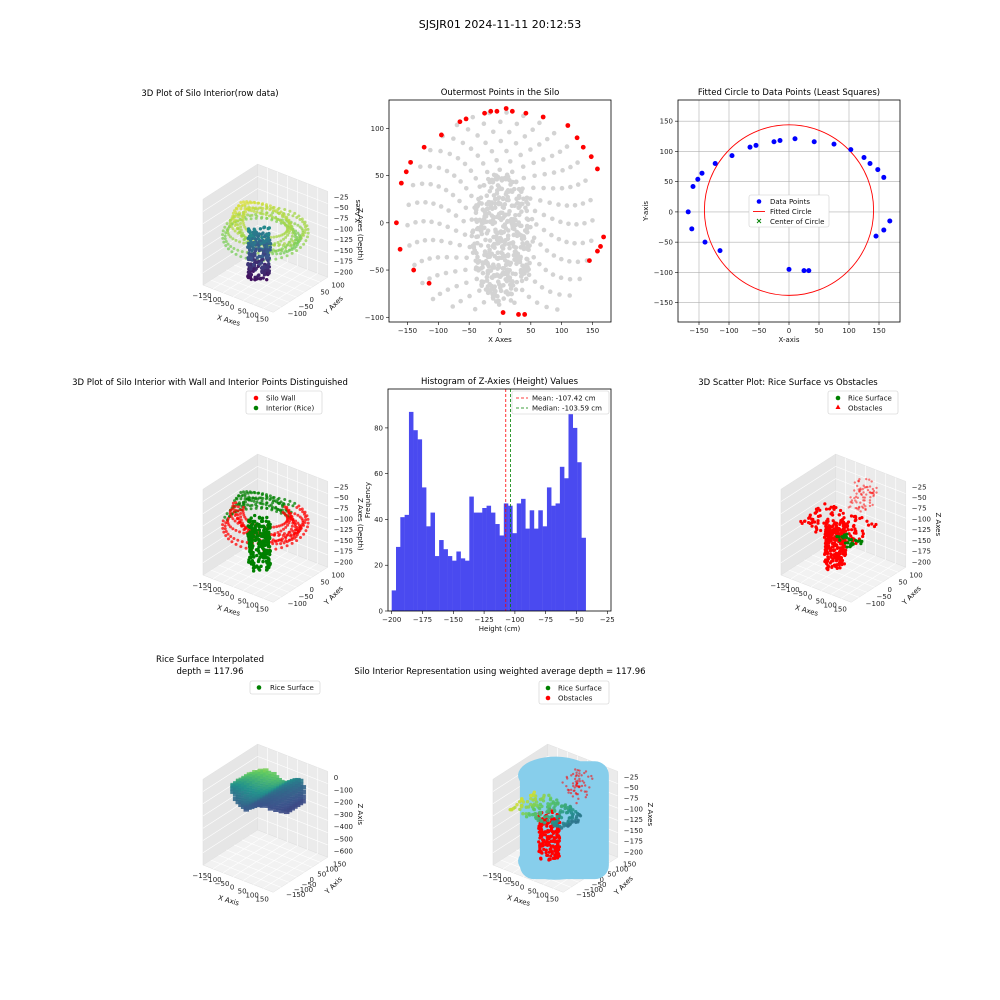 The width and height of the screenshot is (1000, 1000). What do you see at coordinates (428, 568) in the screenshot?
I see `histogram-bar` at bounding box center [428, 568].